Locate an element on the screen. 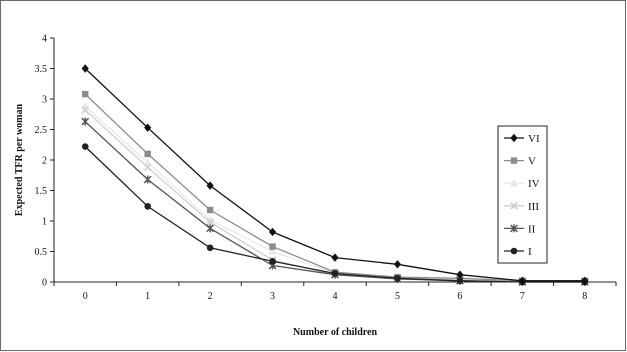 The width and height of the screenshot is (627, 352). x-axis-title: Number of children is located at coordinates (335, 332).